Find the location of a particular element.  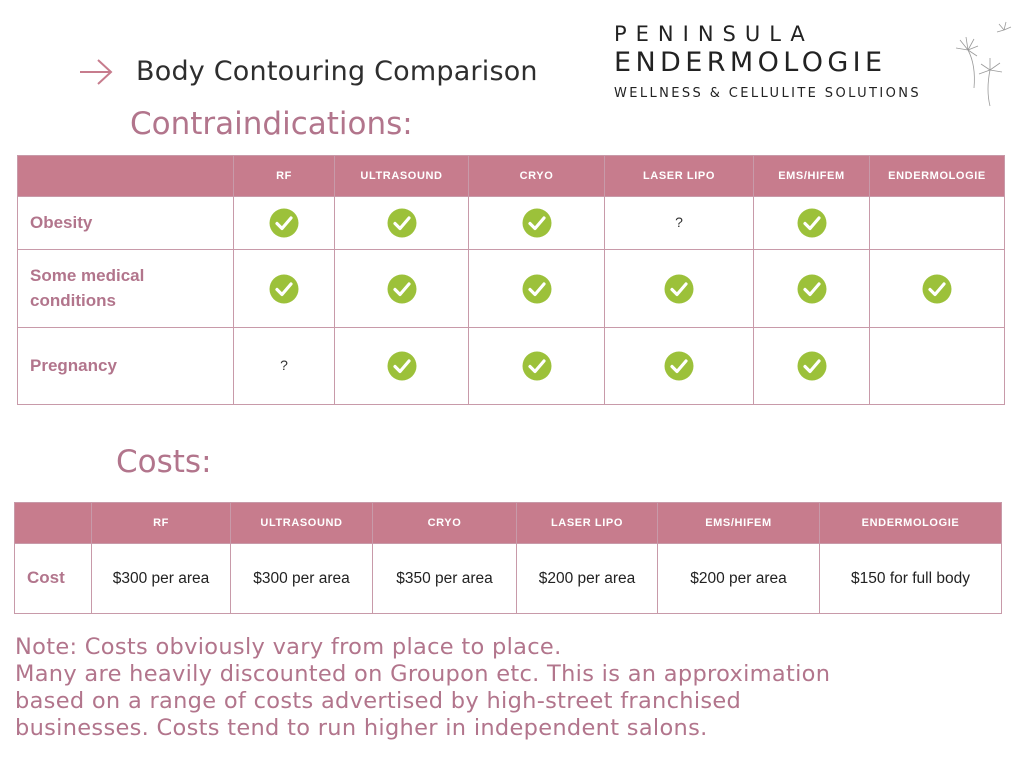

contraindications-heading: Contraindications: is located at coordinates (271, 124).